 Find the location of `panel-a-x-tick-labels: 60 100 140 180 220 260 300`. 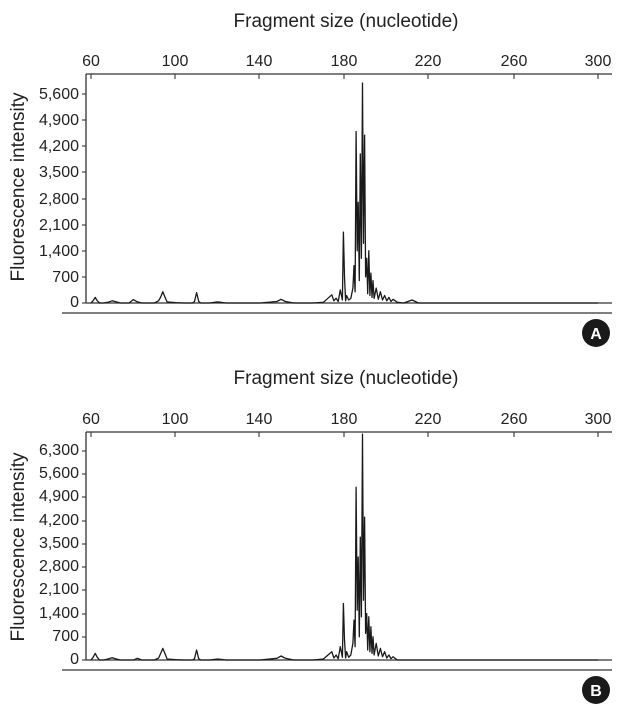

panel-a-x-tick-labels: 60 100 140 180 220 260 300 is located at coordinates (346, 61).